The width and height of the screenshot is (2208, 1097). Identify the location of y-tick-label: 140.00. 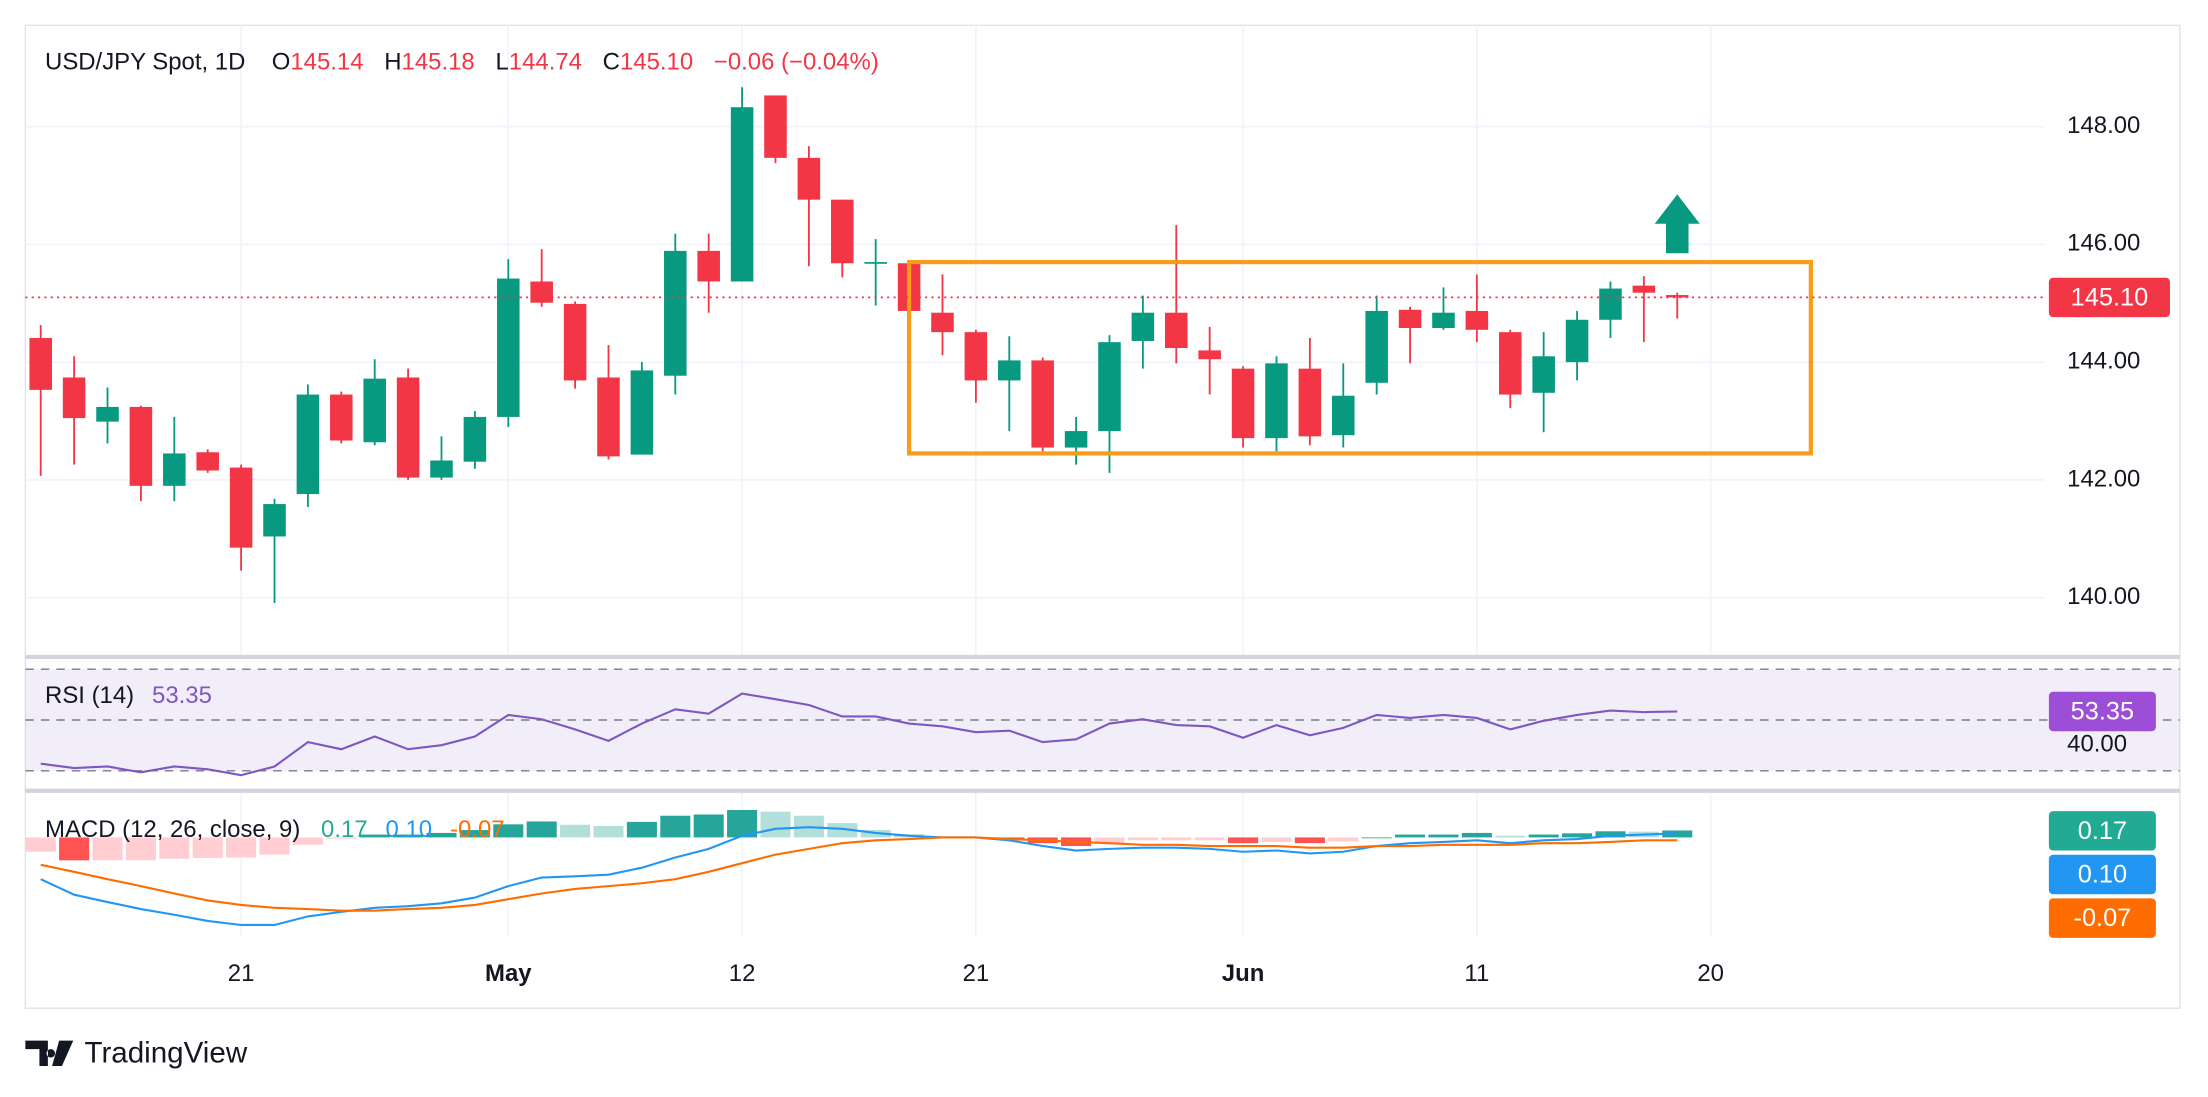
(2103, 596).